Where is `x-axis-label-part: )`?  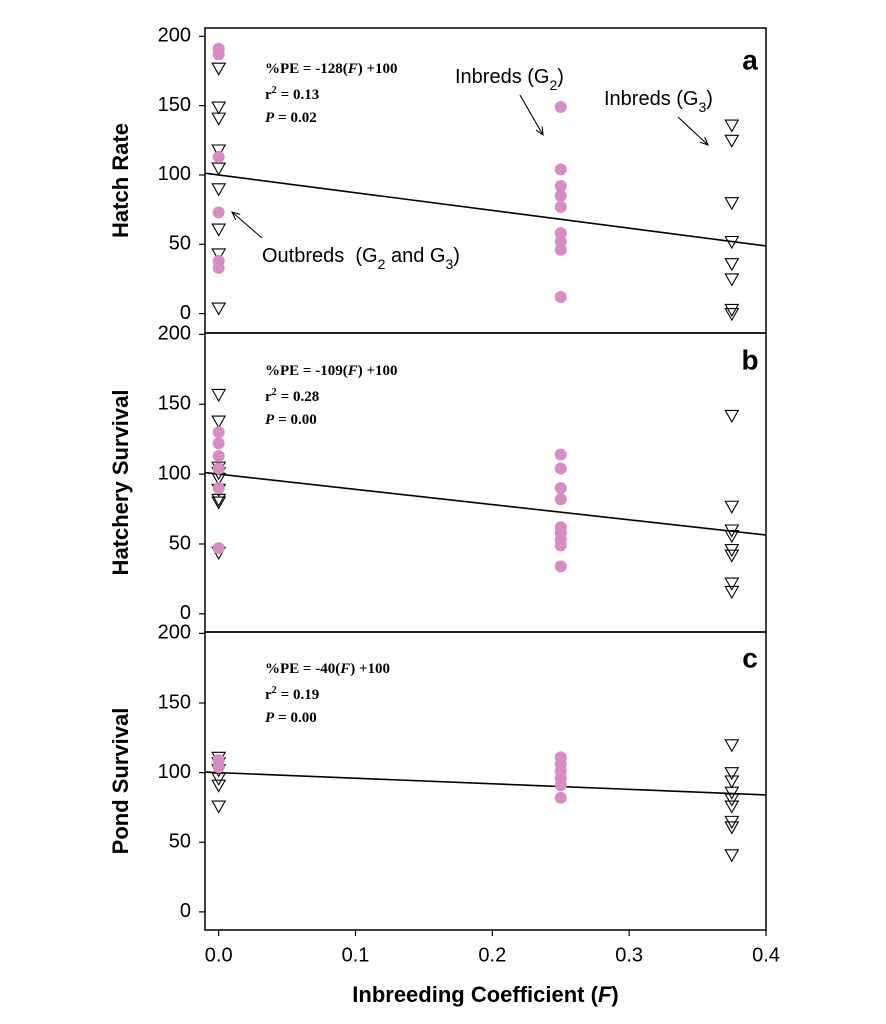 x-axis-label-part: ) is located at coordinates (614, 994).